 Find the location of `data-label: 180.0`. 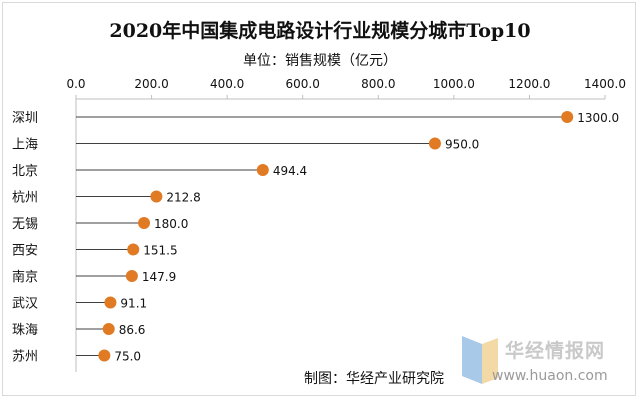

data-label: 180.0 is located at coordinates (171, 224).